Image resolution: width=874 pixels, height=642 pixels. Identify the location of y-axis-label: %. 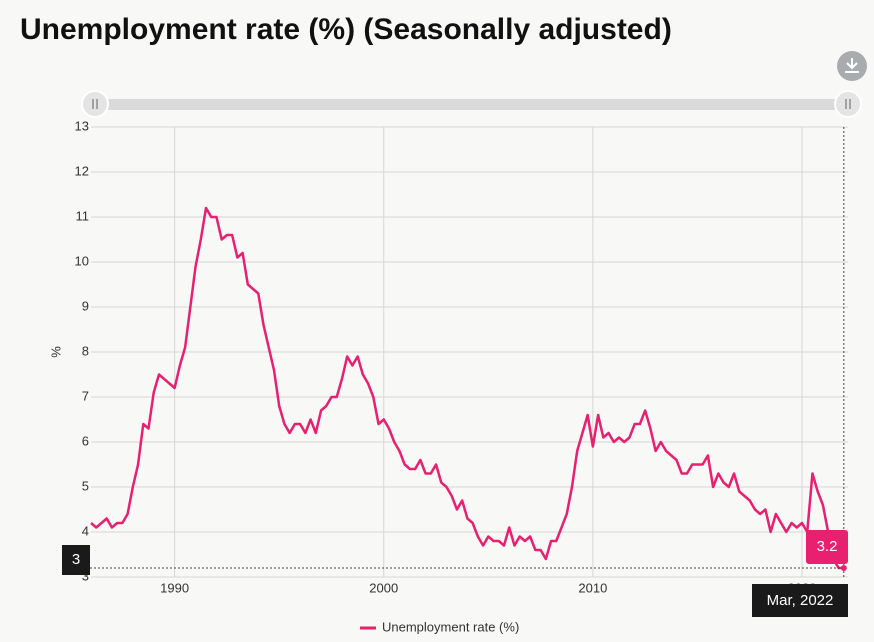
(55, 352).